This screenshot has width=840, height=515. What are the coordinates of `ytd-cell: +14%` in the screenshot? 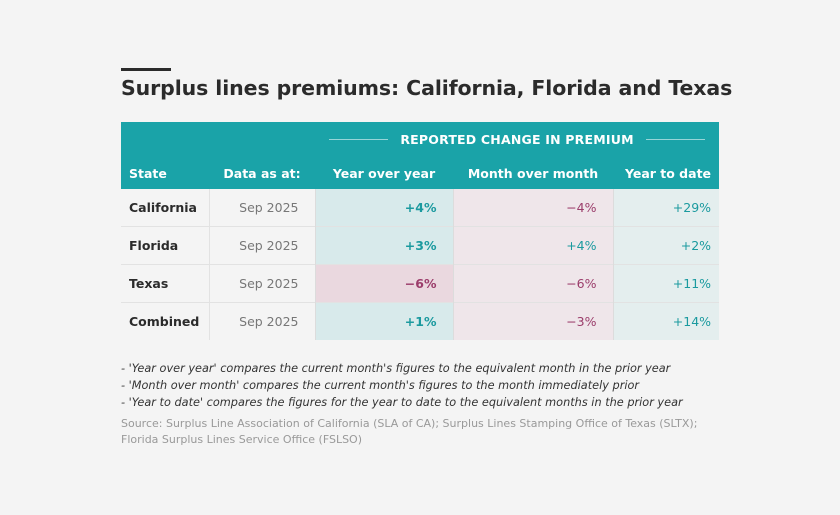 It's located at (666, 321).